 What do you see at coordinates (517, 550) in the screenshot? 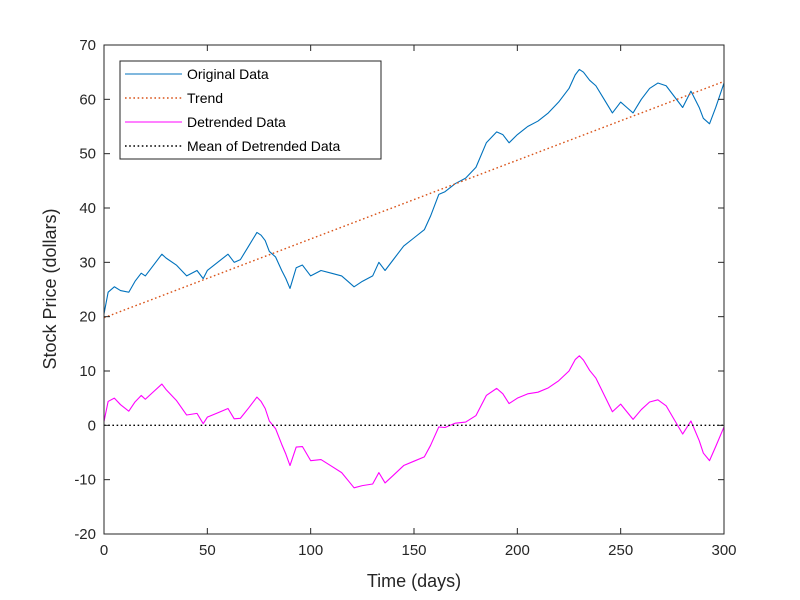
I see `x-tick-label: 200` at bounding box center [517, 550].